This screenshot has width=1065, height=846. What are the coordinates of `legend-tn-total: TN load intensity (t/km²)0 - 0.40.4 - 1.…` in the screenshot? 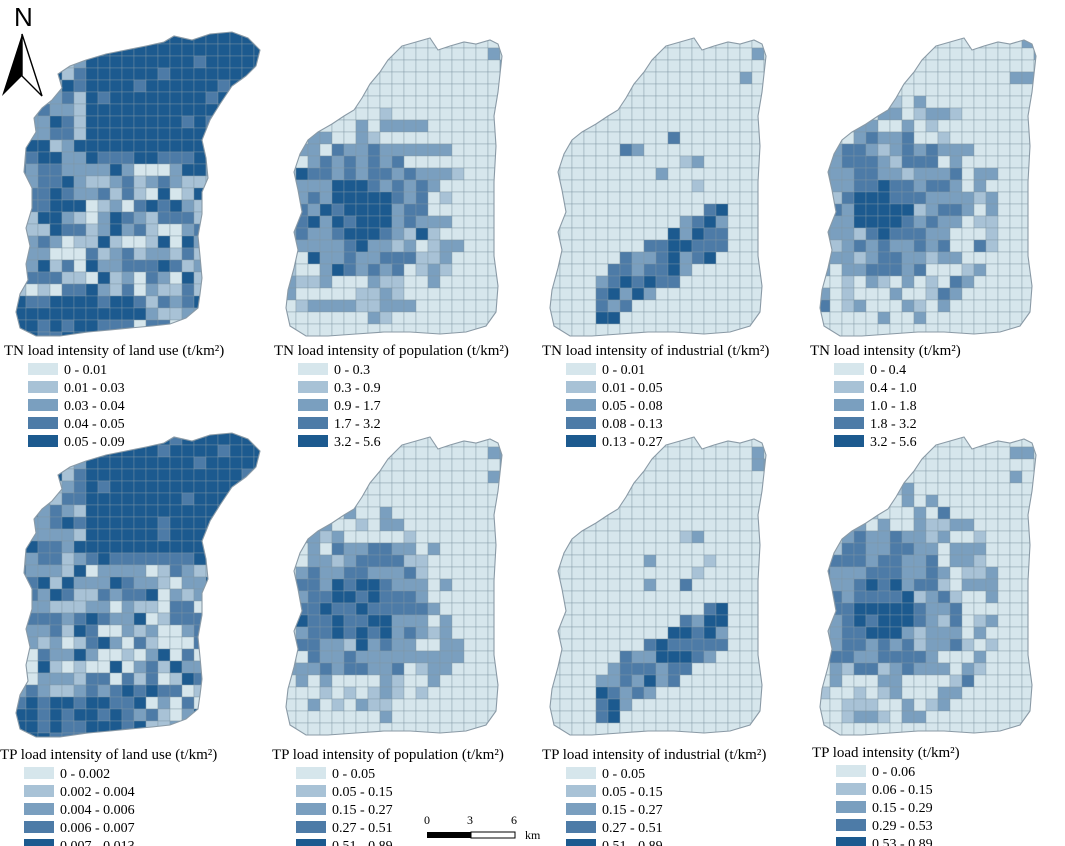 It's located at (885, 396).